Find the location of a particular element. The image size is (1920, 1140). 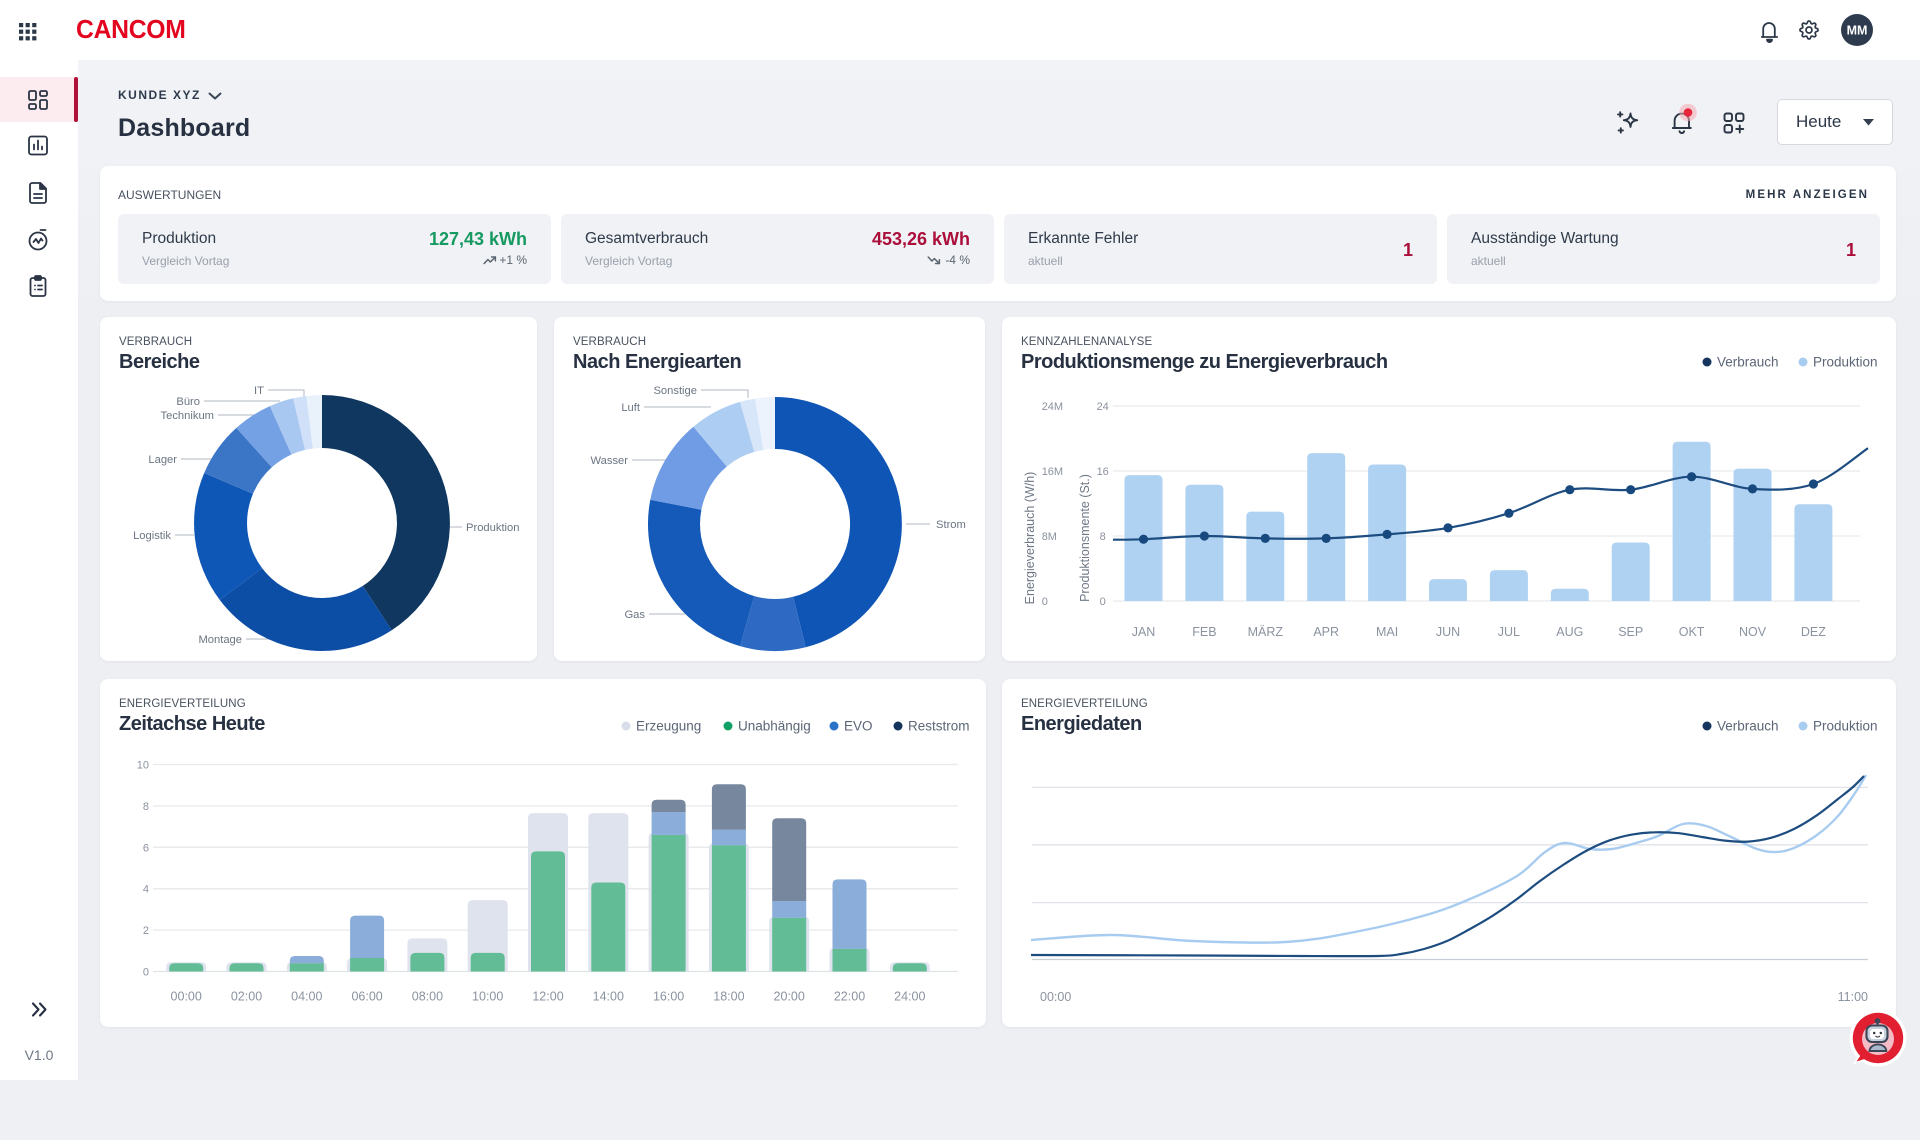

svg-text: Wasser is located at coordinates (609, 461).